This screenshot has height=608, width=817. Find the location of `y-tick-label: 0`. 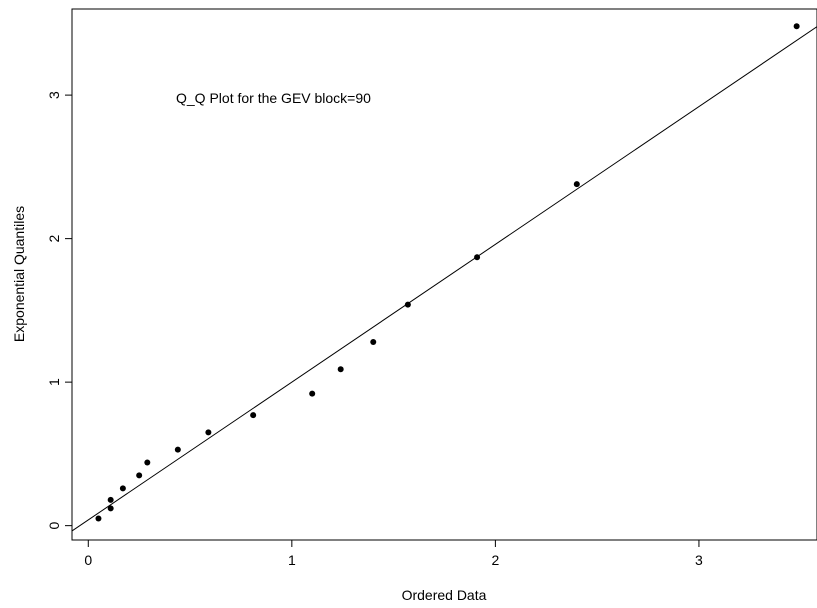

y-tick-label: 0 is located at coordinates (54, 526).